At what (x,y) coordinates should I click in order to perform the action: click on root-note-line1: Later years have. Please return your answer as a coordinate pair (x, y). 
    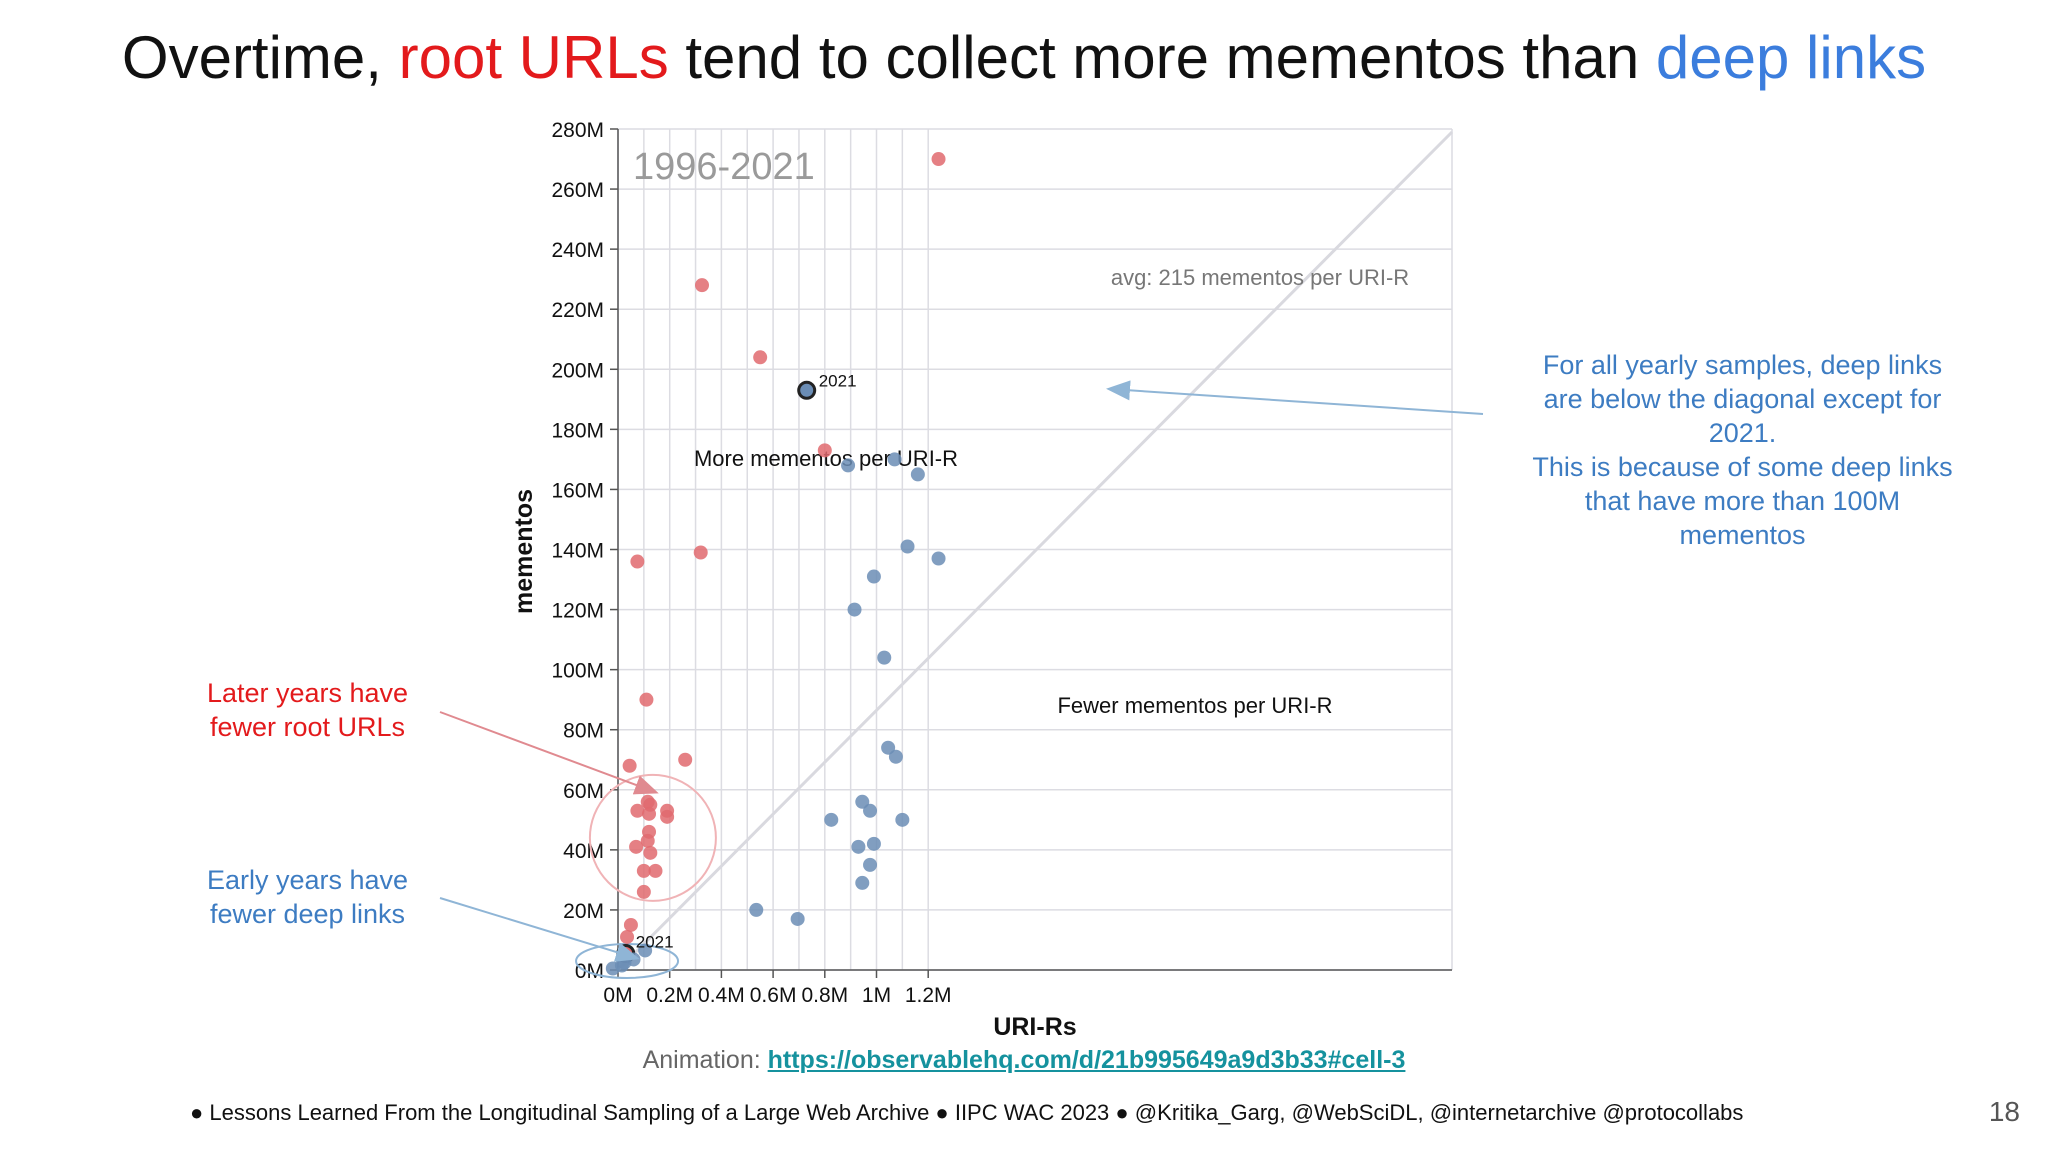
    Looking at the image, I should click on (307, 693).